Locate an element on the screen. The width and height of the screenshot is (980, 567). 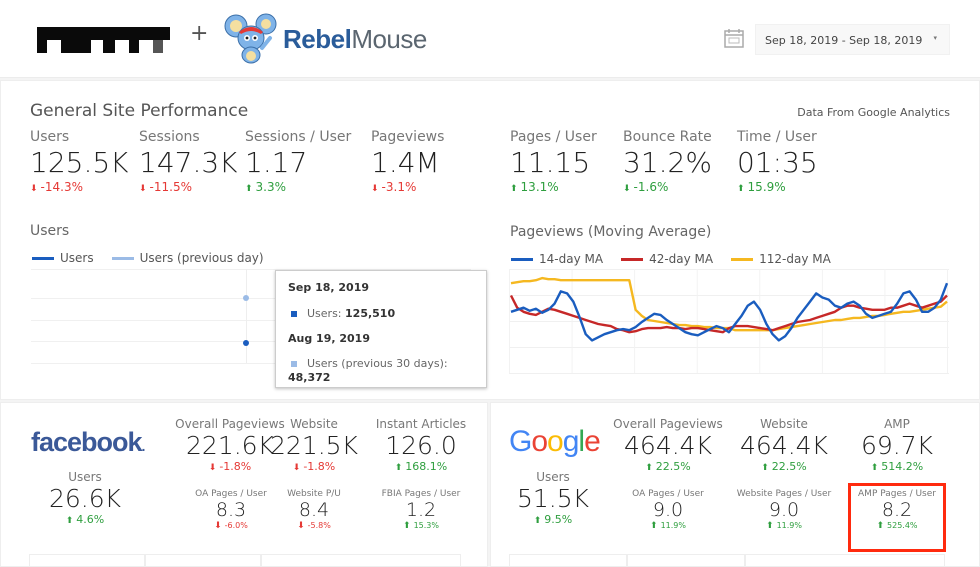
legend-item-users: Users is located at coordinates (63, 258).